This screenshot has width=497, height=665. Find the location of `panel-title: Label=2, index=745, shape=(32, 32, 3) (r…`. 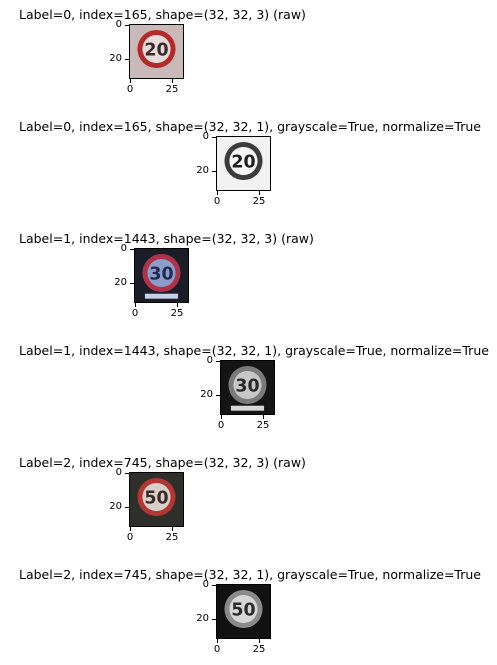

panel-title: Label=2, index=745, shape=(32, 32, 3) (r… is located at coordinates (162, 462).